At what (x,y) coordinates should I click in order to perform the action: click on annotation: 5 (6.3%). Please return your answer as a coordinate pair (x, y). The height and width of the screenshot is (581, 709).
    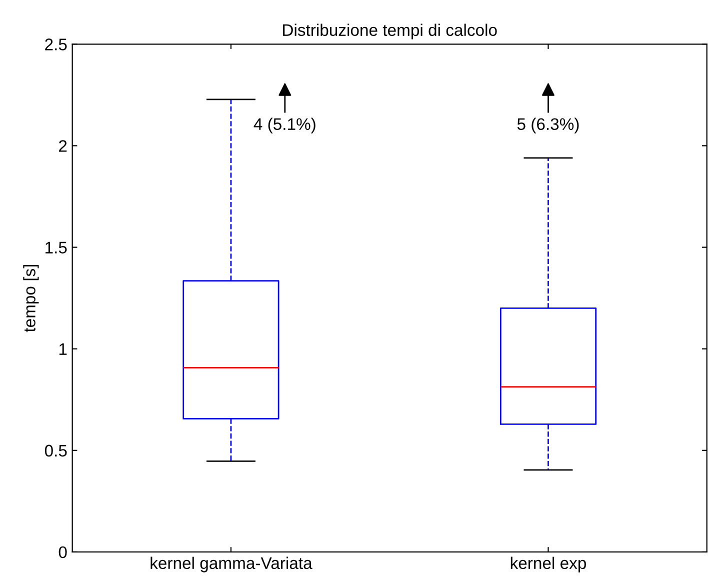
    Looking at the image, I should click on (548, 126).